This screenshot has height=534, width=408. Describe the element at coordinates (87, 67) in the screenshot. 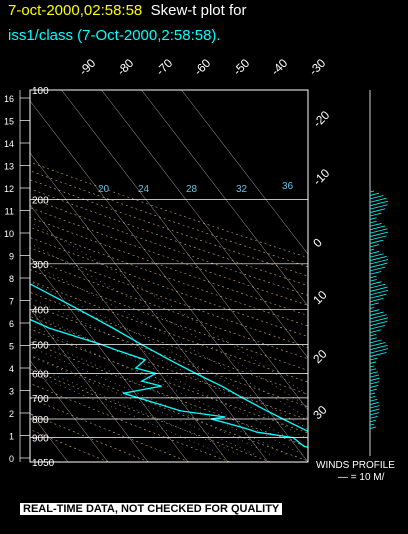

I see `temperature-tick-label: -90` at that location.